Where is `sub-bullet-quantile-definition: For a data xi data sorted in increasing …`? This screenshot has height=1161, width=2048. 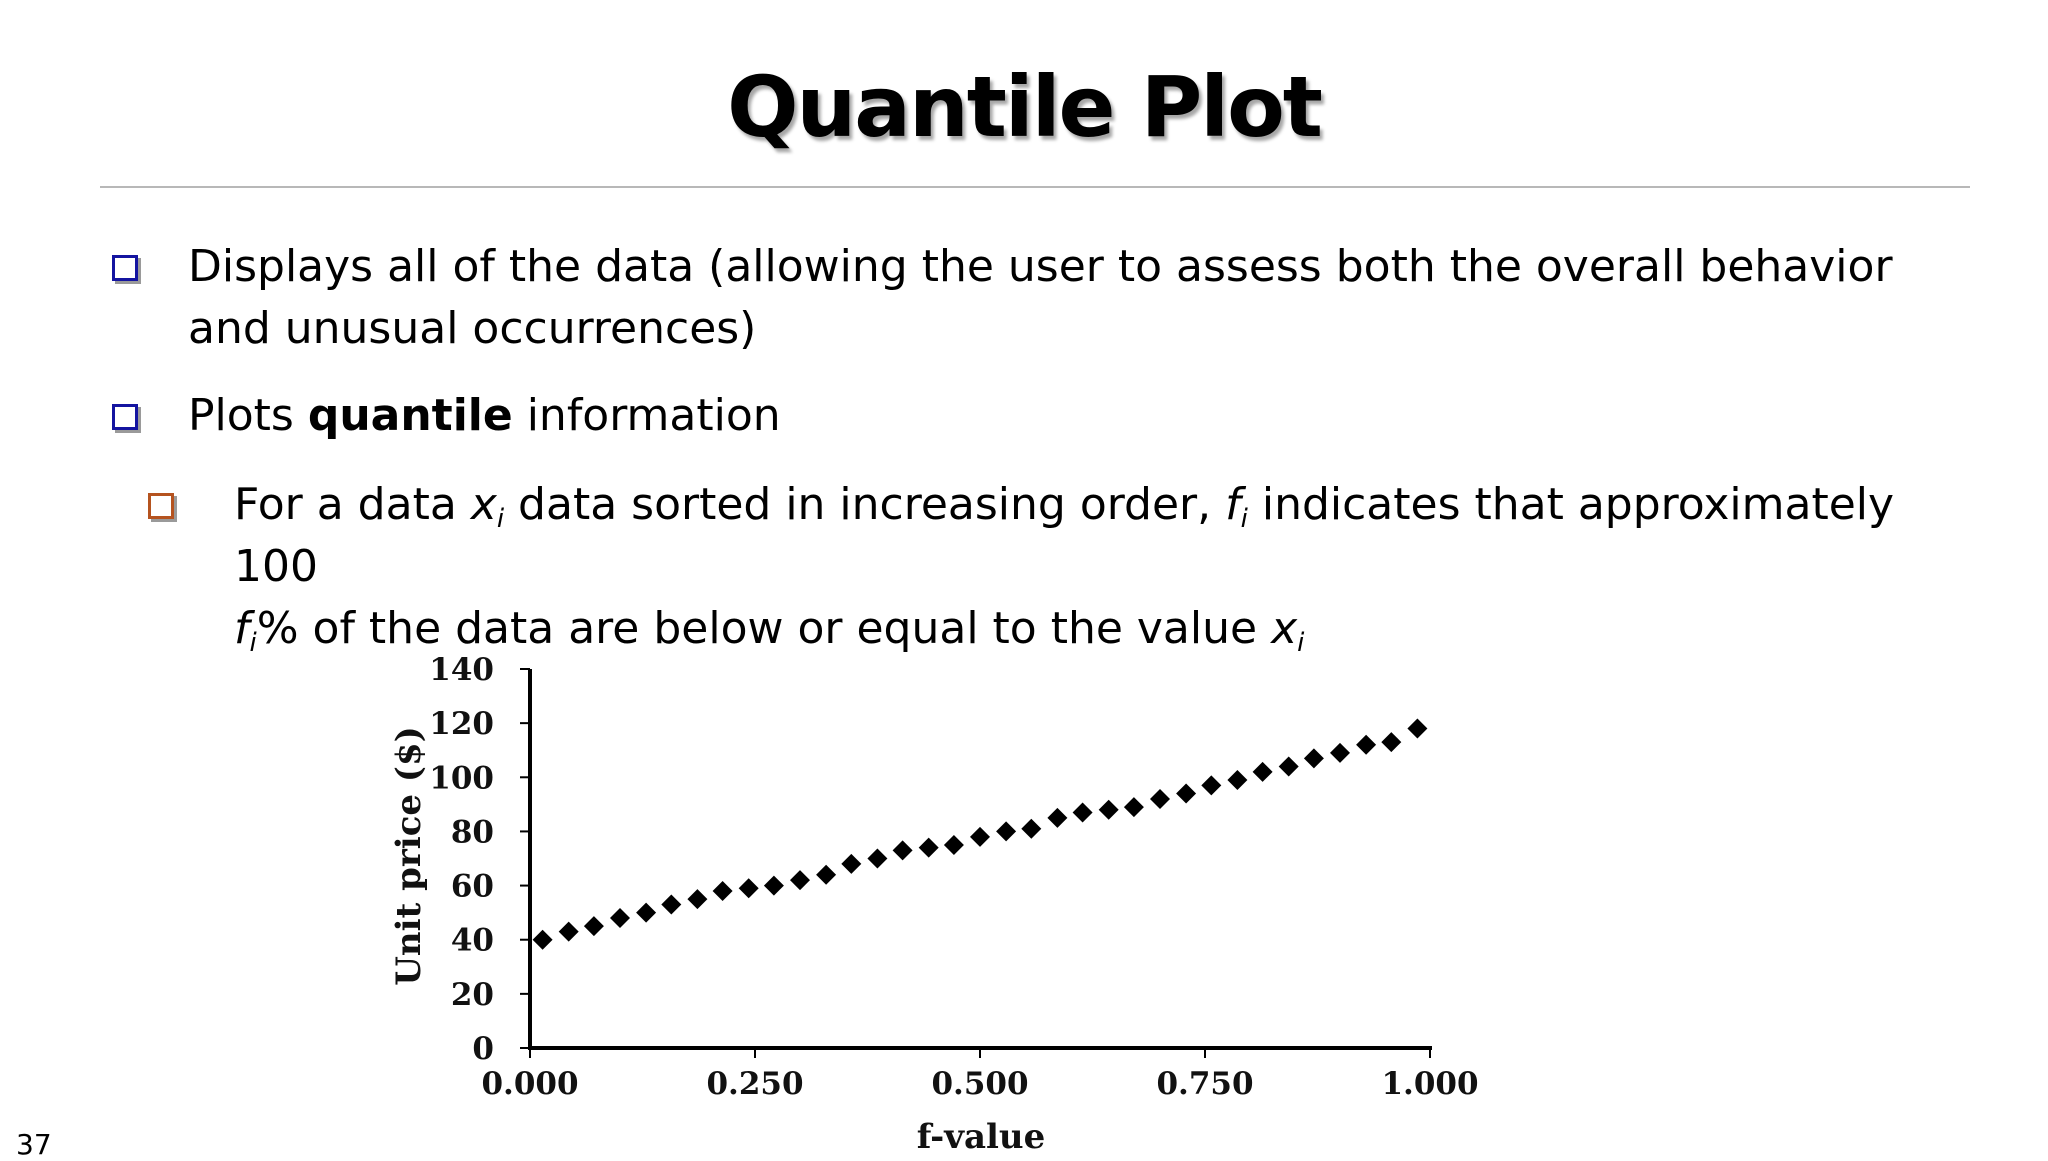 sub-bullet-quantile-definition: For a data xi data sorted in increasing … is located at coordinates (1036, 567).